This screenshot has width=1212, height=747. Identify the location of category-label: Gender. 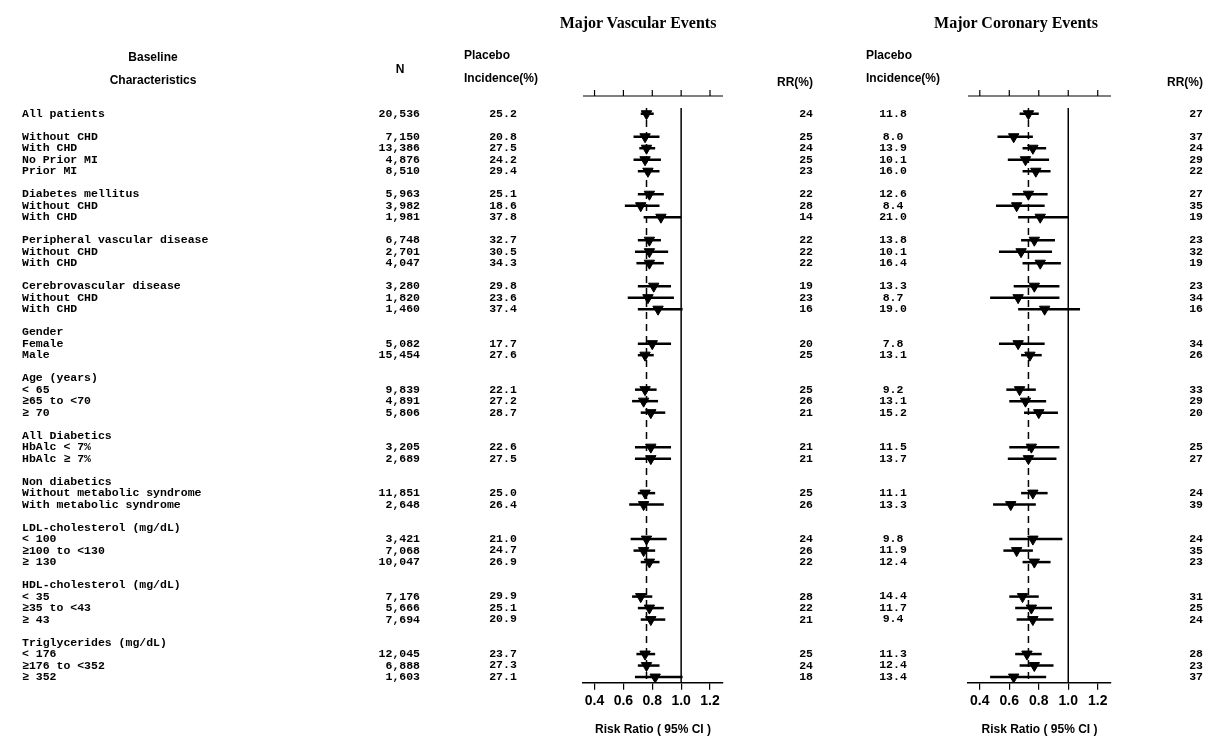
(43, 332).